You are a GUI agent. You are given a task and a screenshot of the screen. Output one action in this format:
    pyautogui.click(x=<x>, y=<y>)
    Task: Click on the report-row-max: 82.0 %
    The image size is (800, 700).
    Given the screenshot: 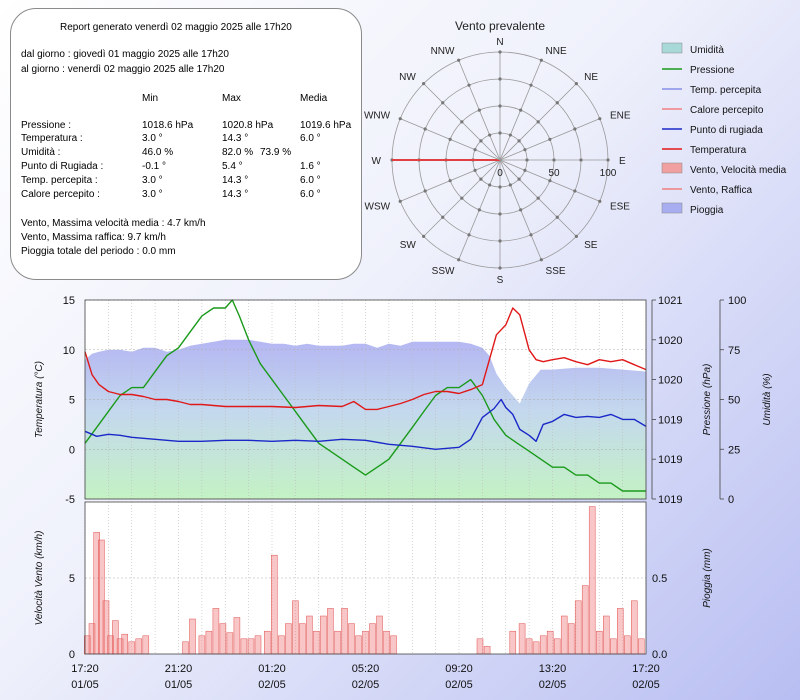 What is the action you would take?
    pyautogui.click(x=238, y=152)
    